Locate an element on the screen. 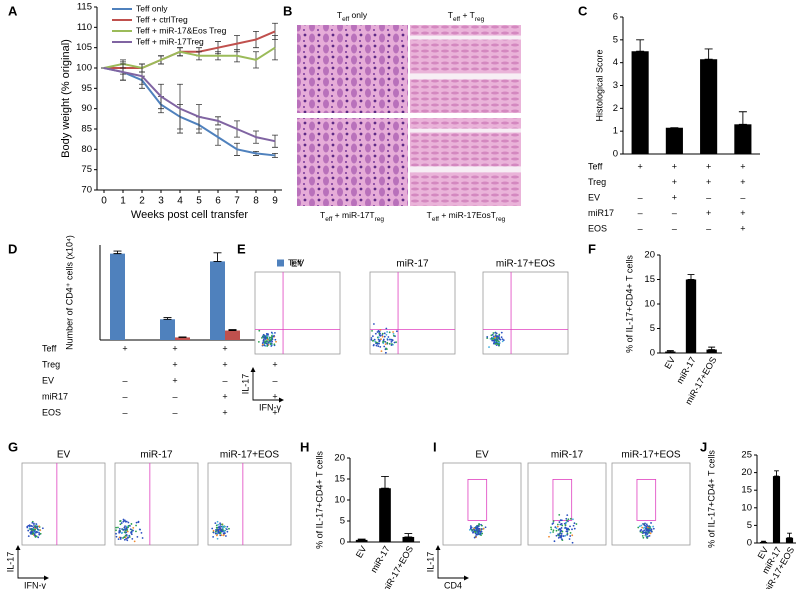 The image size is (800, 589). y-tick-label: 3 is located at coordinates (615, 85).